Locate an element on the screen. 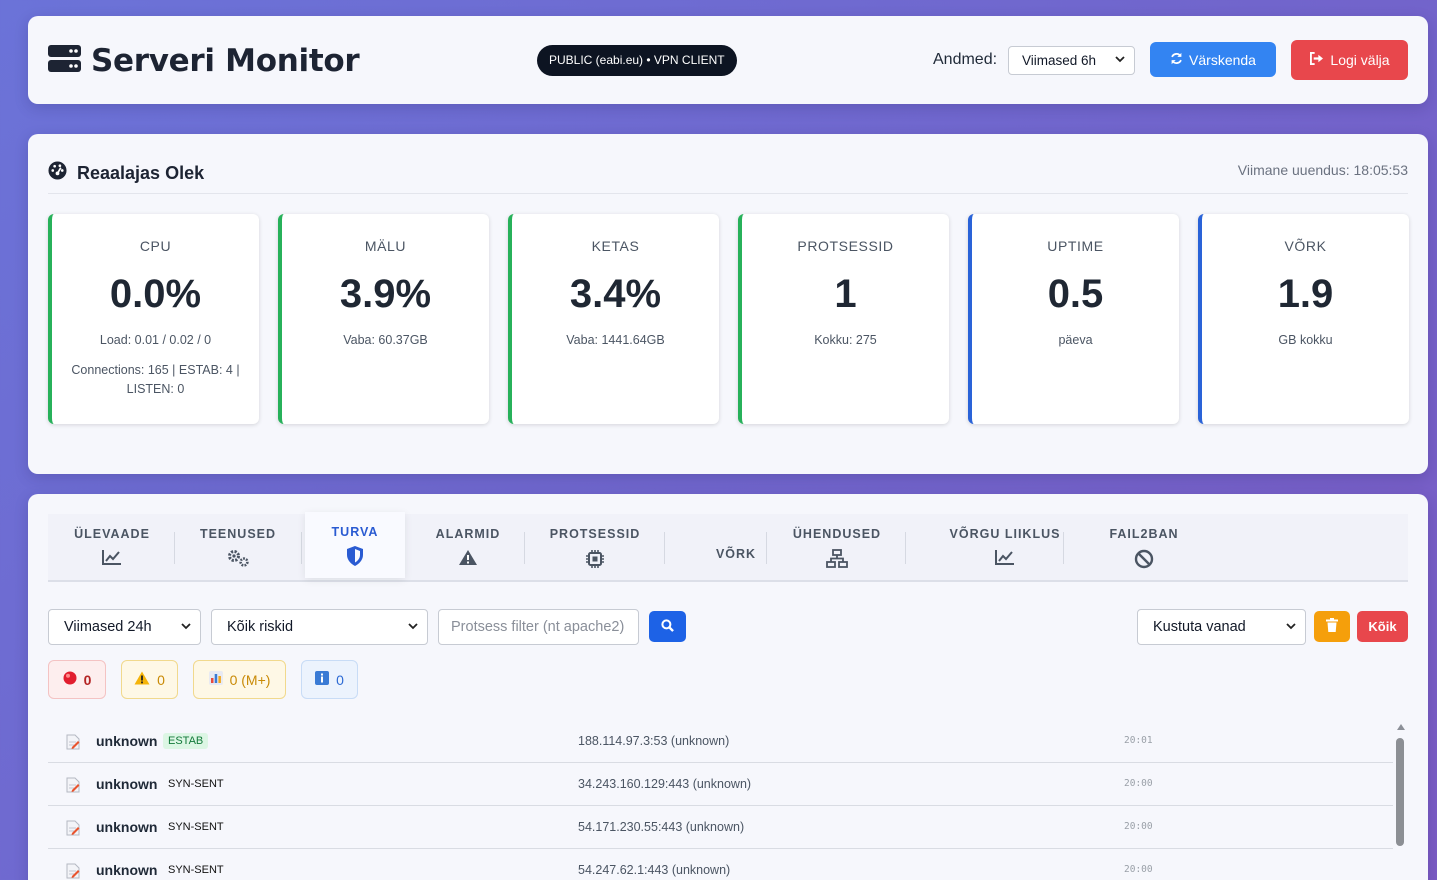  logout-button: Logi välja is located at coordinates (1349, 60).